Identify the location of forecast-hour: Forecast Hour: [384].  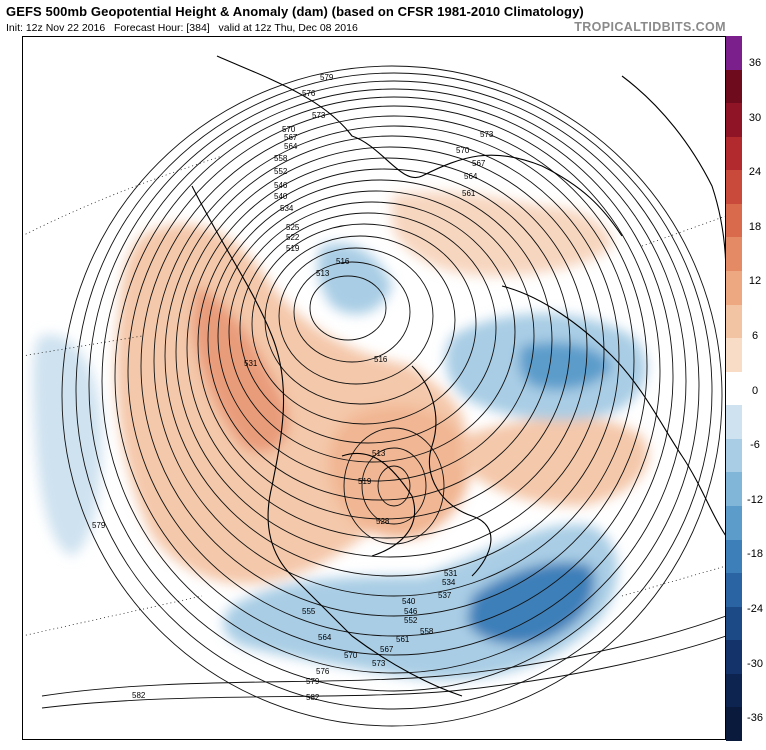
(162, 28).